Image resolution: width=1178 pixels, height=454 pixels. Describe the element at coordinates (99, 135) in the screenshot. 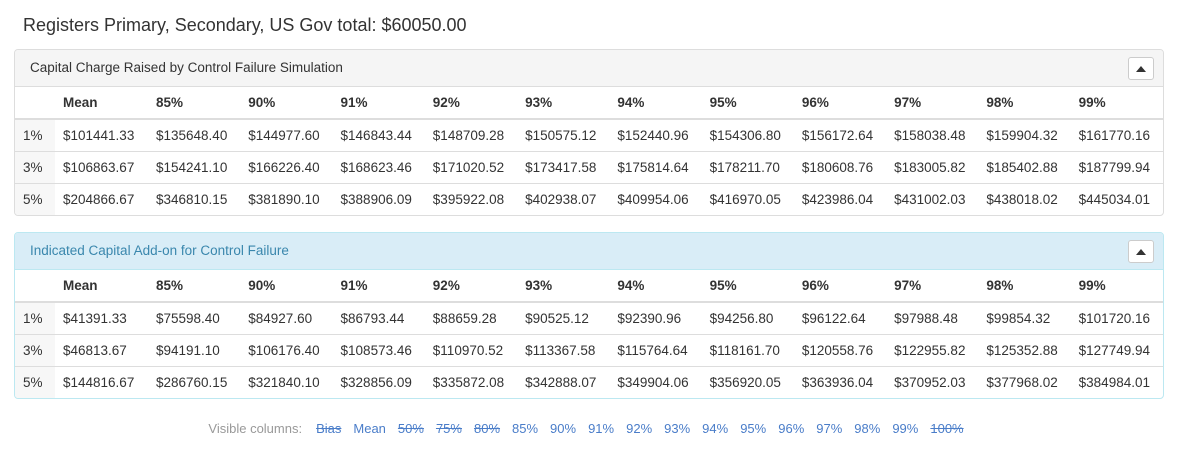

I see `table-cell: $101441.33` at that location.